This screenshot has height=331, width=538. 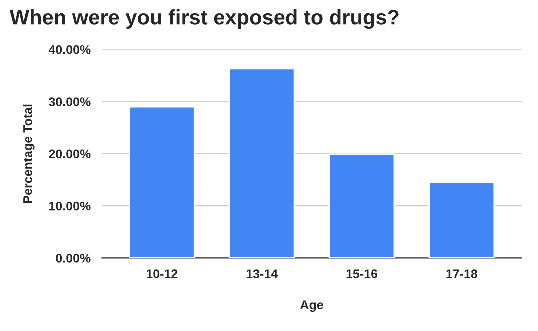 What do you see at coordinates (162, 274) in the screenshot?
I see `x-tick-label: 10-12` at bounding box center [162, 274].